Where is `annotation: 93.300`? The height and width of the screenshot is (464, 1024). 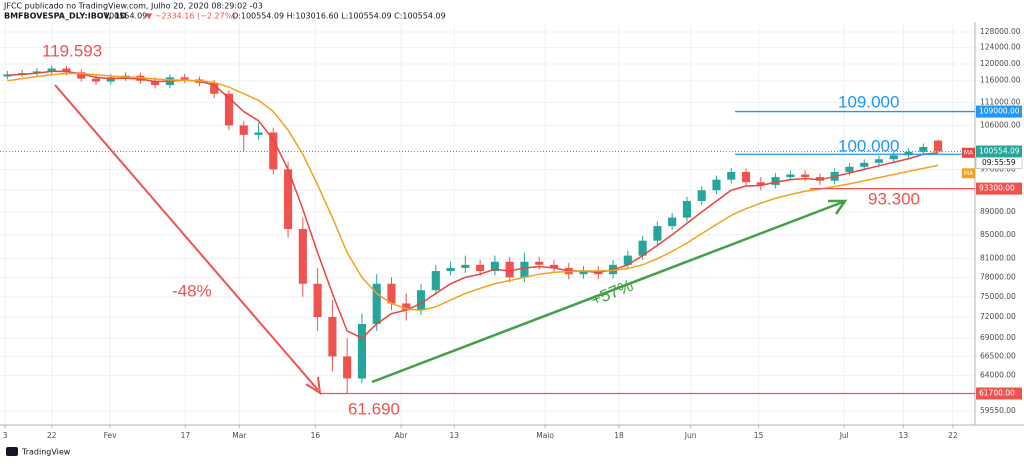
annotation: 93.300 is located at coordinates (894, 198).